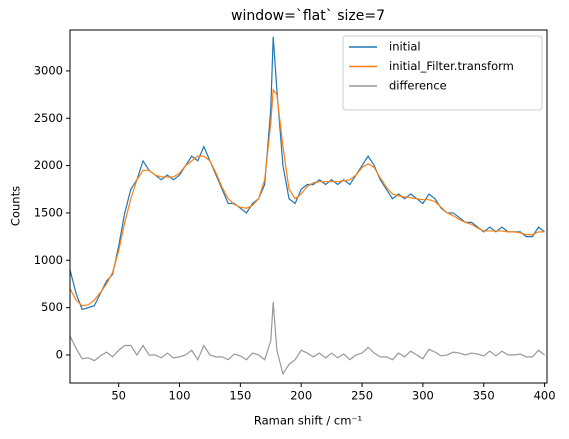 The width and height of the screenshot is (569, 439). What do you see at coordinates (362, 396) in the screenshot?
I see `x-tick-label: 250` at bounding box center [362, 396].